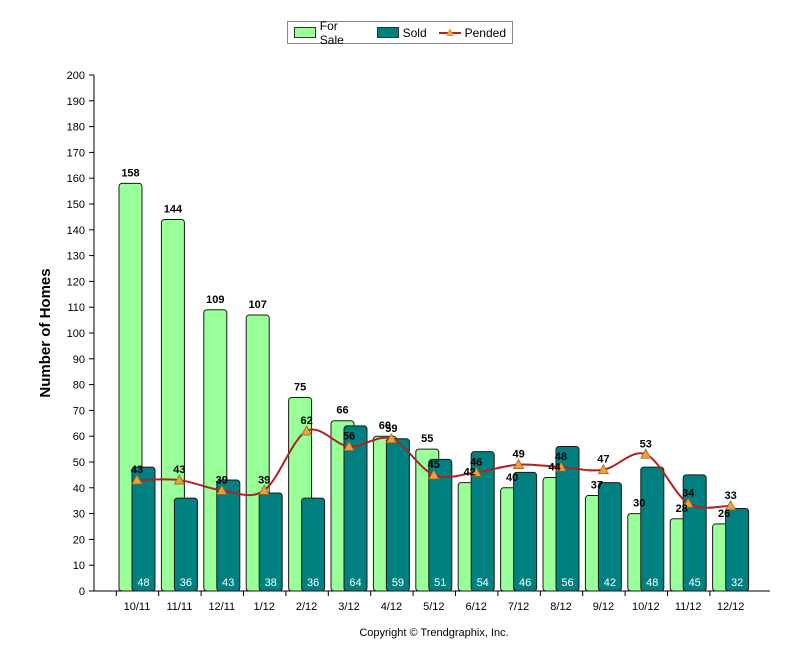 This screenshot has height=667, width=800. What do you see at coordinates (400, 33) in the screenshot?
I see `legend: For Sale Sold Pended` at bounding box center [400, 33].